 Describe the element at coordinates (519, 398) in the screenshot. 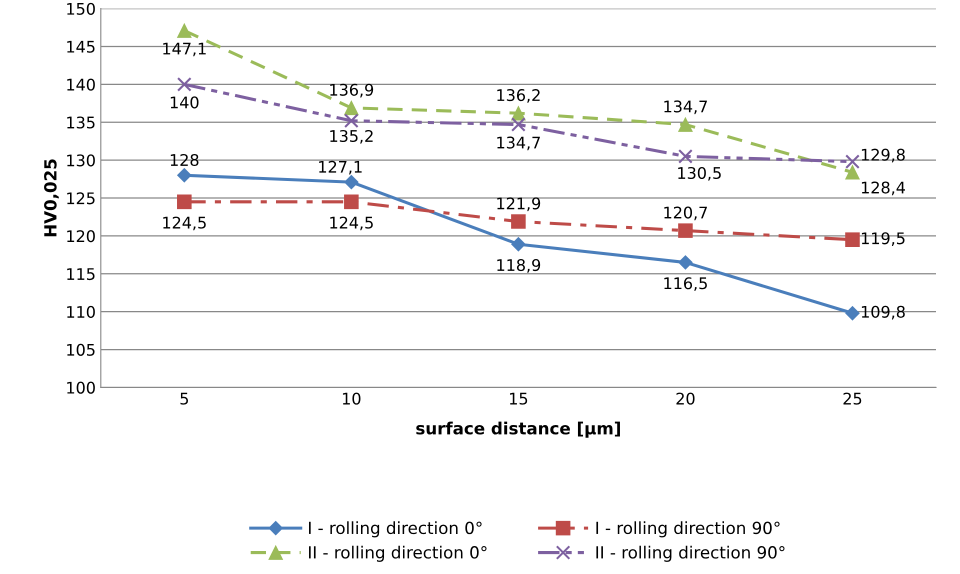

I see `x-tick-label: 15` at that location.